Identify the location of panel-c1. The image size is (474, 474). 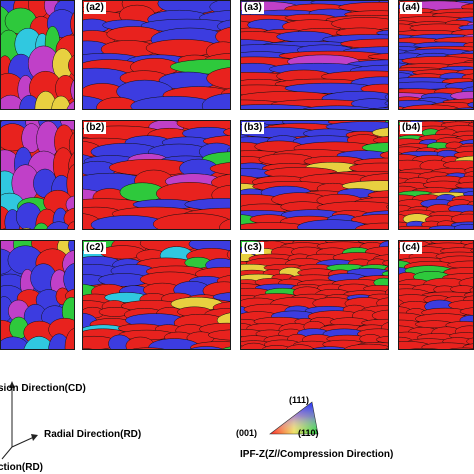
(37, 295).